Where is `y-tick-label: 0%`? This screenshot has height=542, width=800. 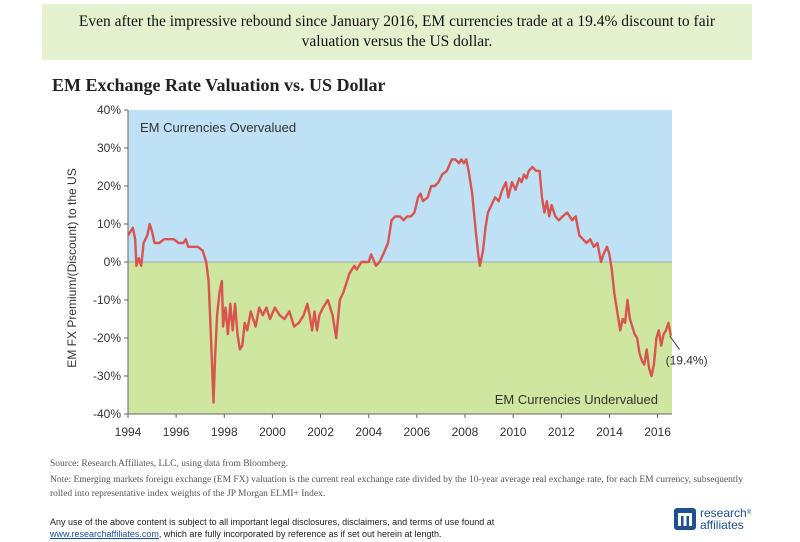 y-tick-label: 0% is located at coordinates (113, 262).